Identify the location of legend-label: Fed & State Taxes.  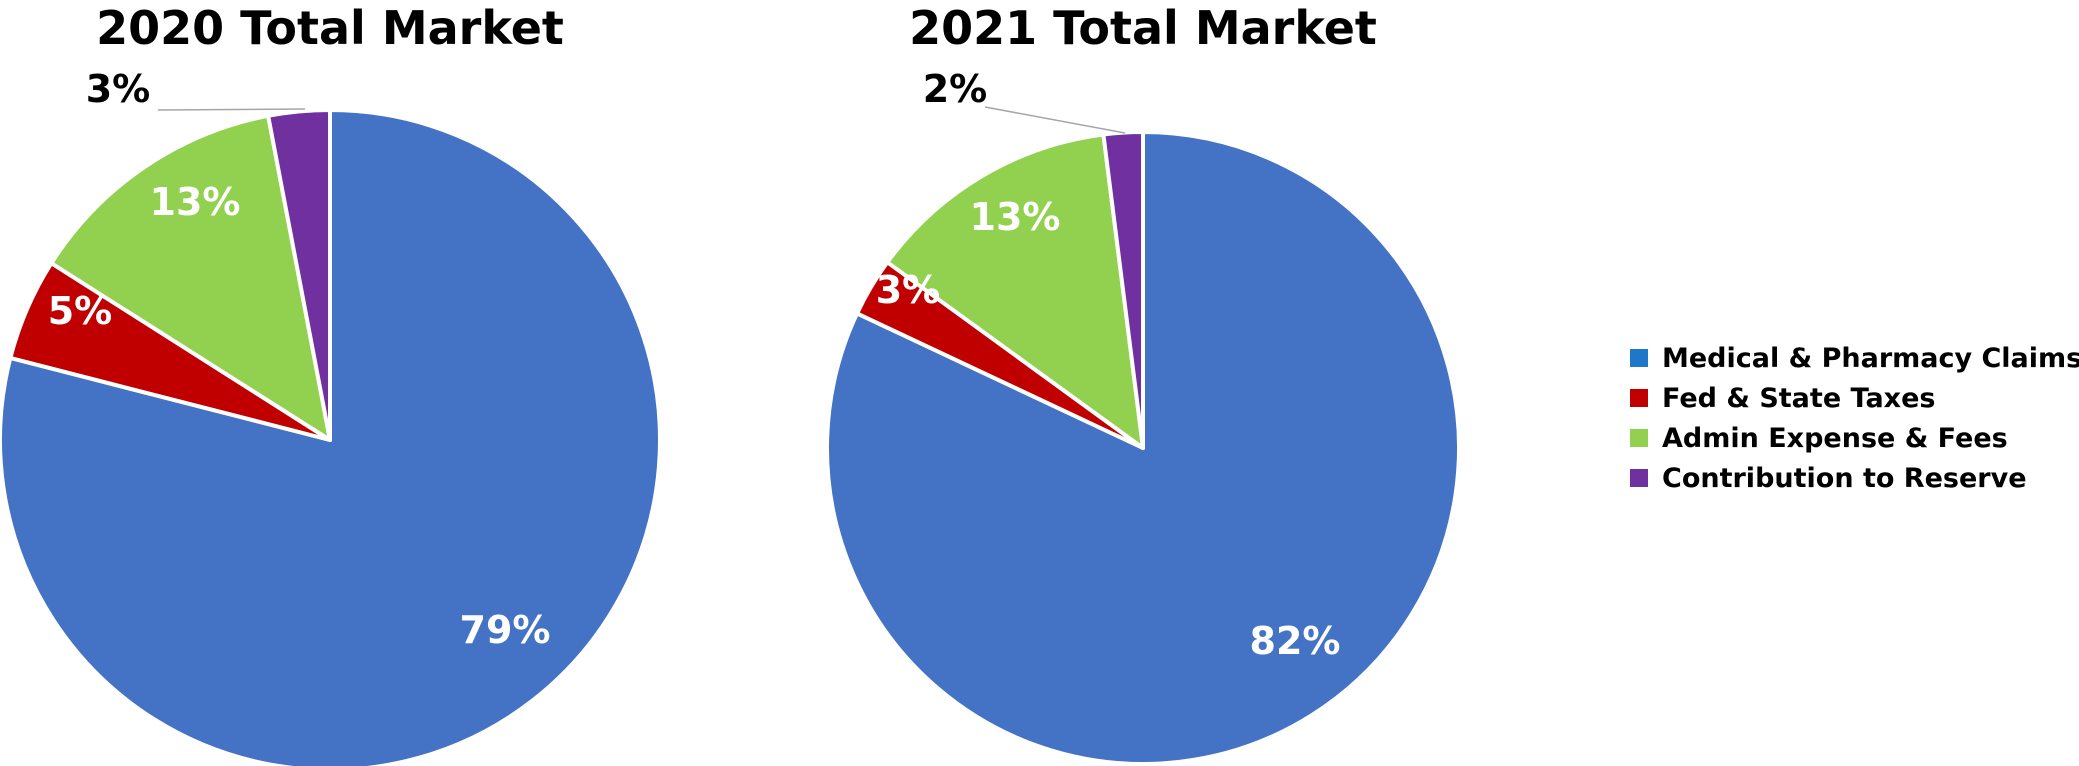
(1799, 398).